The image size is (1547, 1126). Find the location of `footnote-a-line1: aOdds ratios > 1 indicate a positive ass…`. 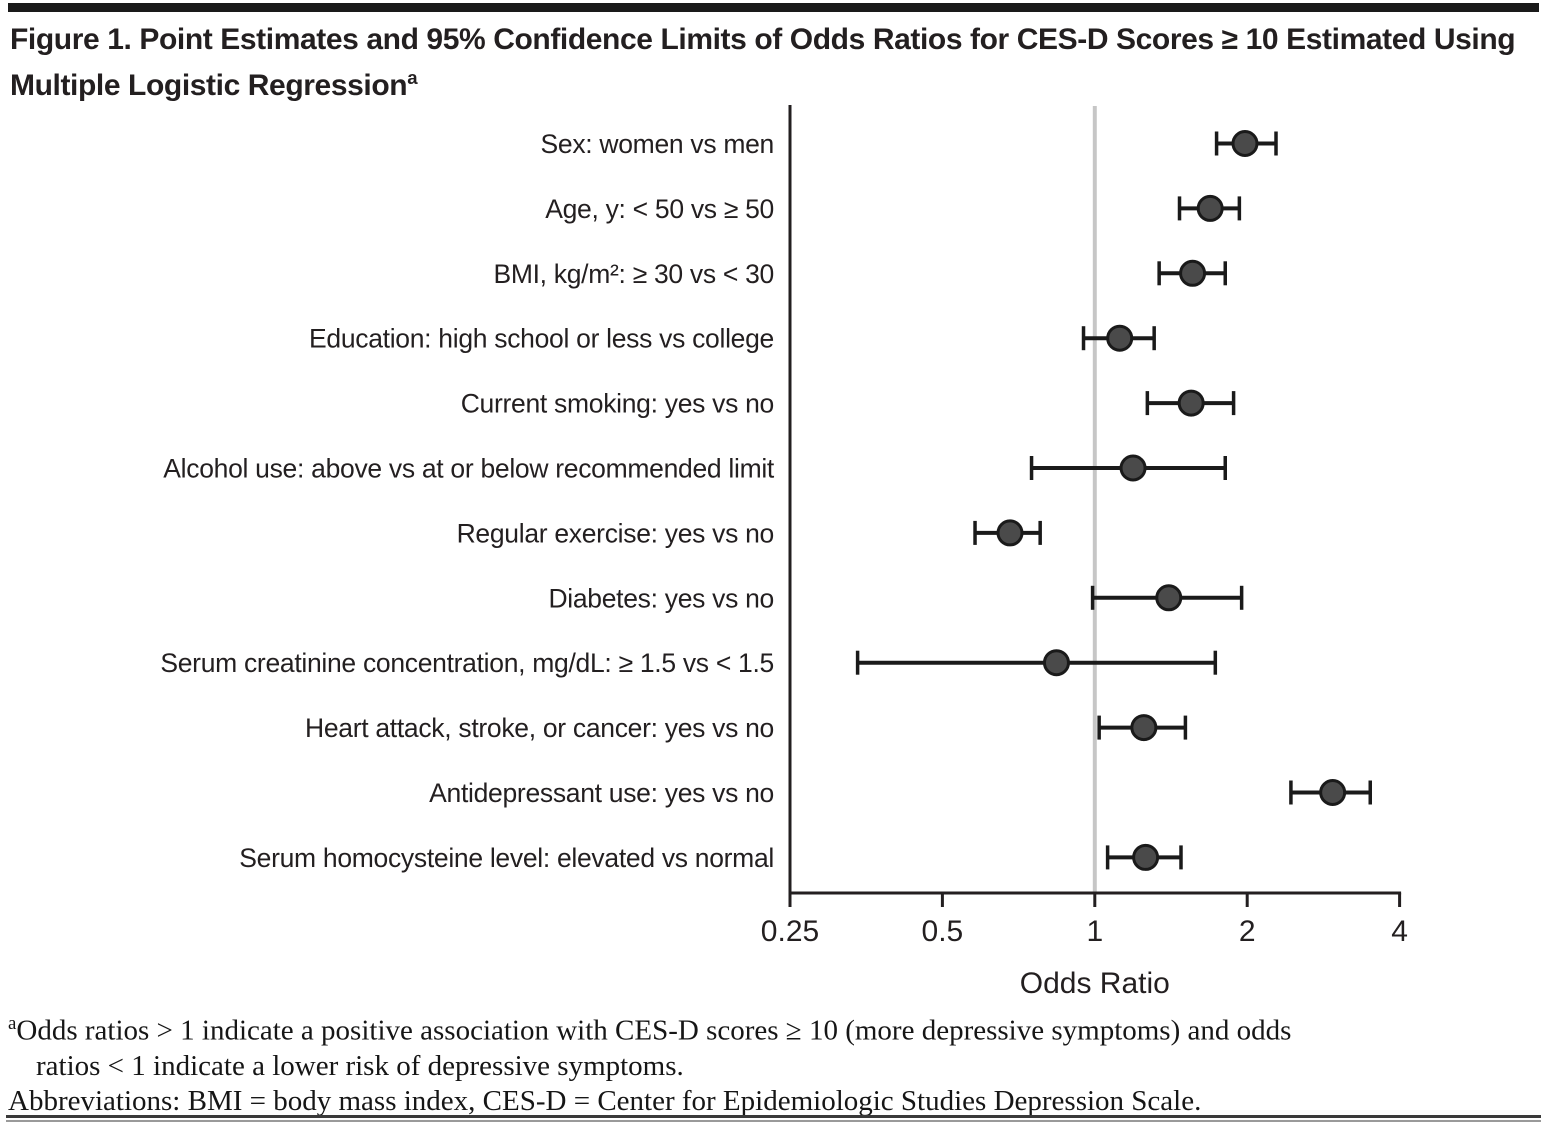

footnote-a-line1: aOdds ratios > 1 indicate a positive ass… is located at coordinates (650, 1030).